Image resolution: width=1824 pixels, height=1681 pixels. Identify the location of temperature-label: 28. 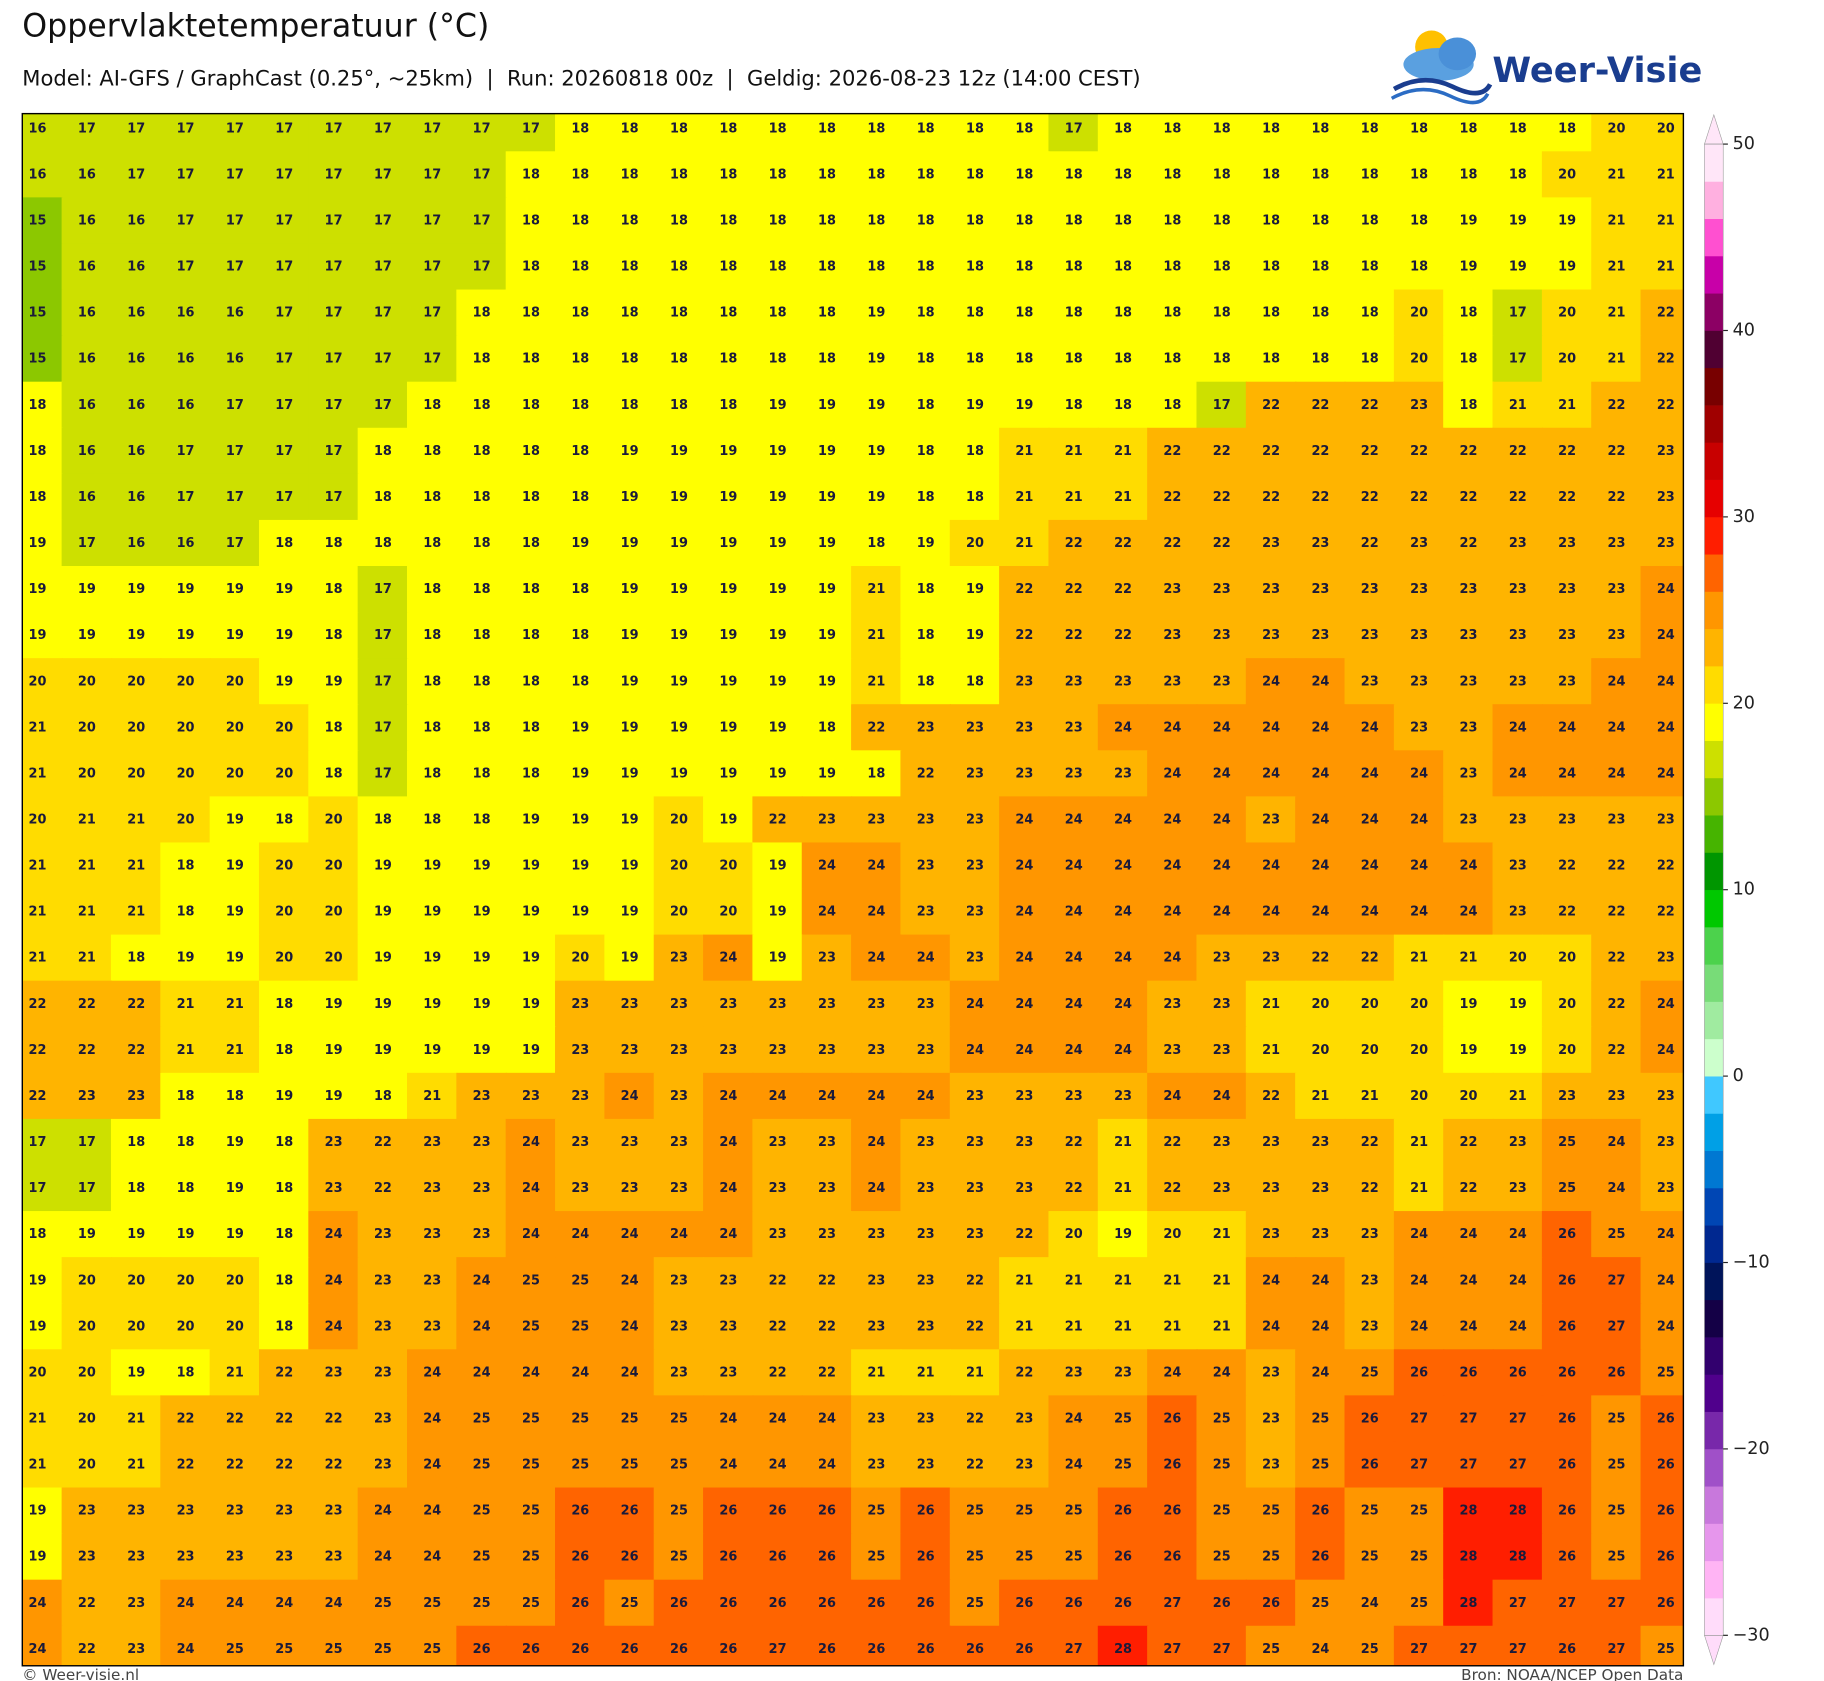
(1123, 1649).